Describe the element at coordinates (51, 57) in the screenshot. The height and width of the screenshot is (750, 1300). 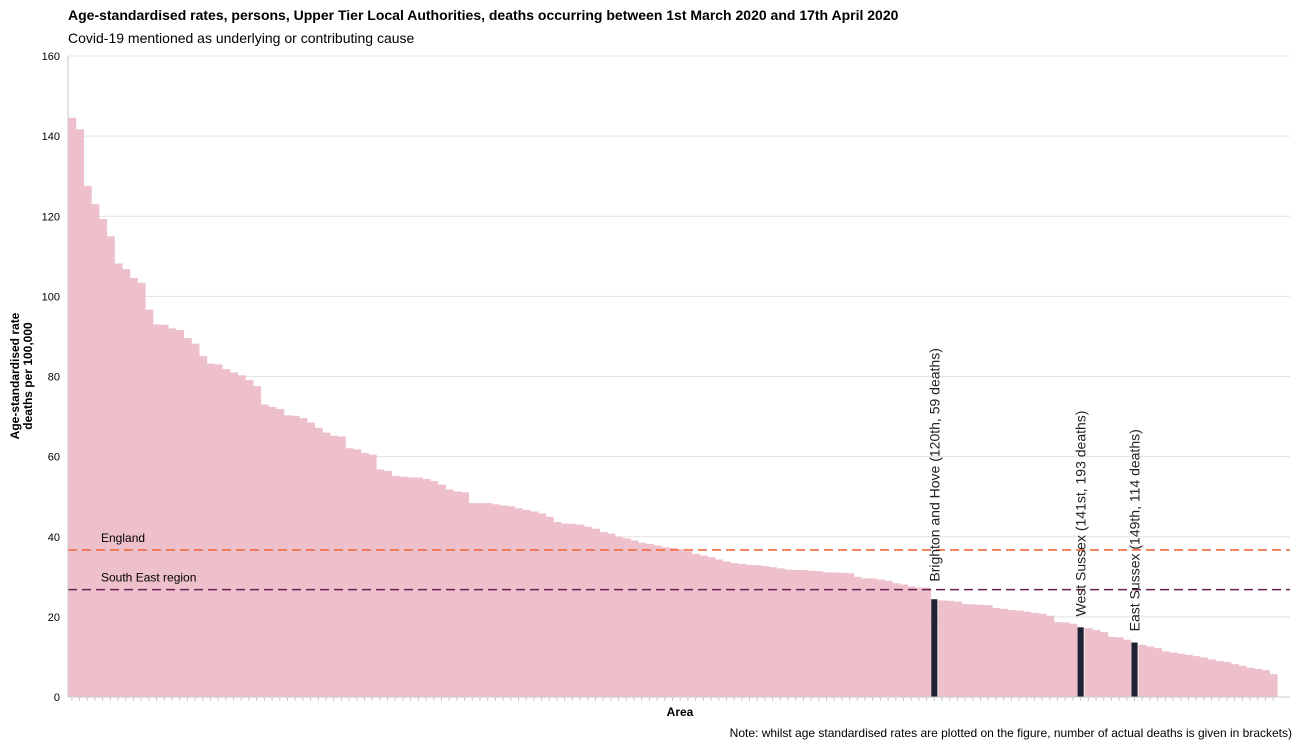
I see `y-tick-label: 160` at that location.